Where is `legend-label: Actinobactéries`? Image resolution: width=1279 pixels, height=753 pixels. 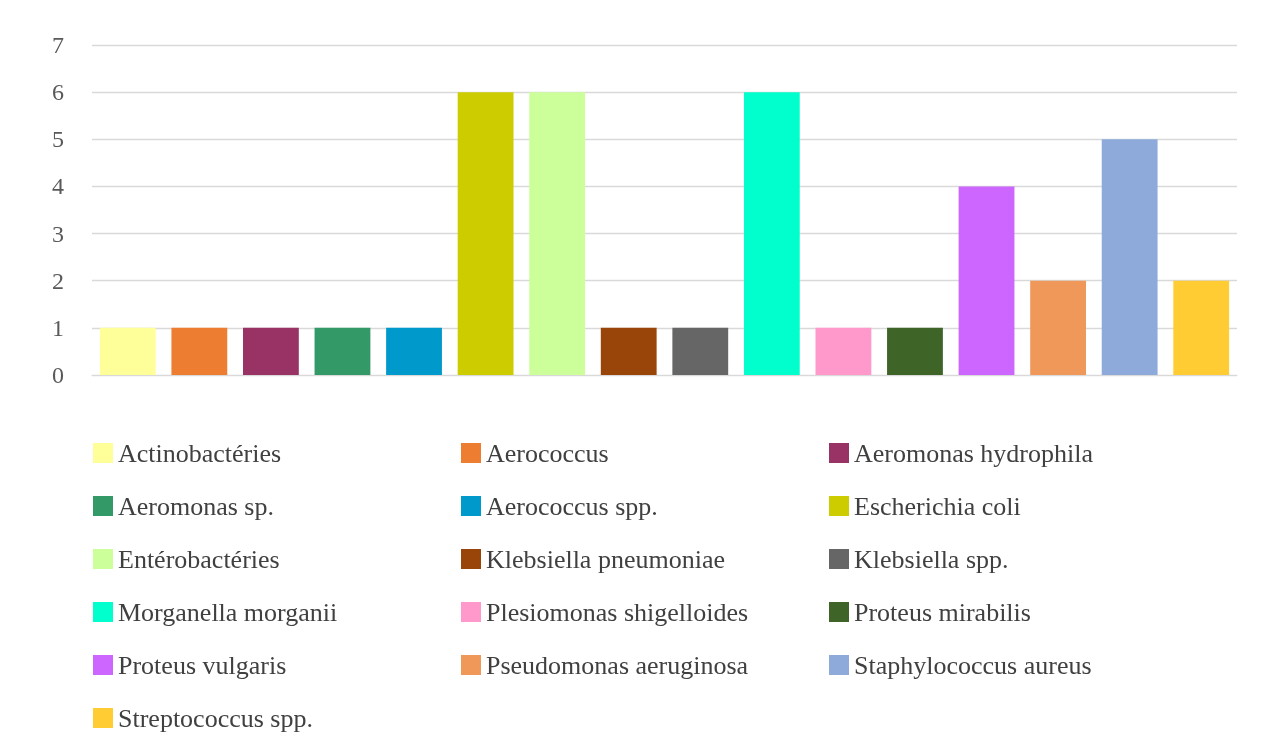
legend-label: Actinobactéries is located at coordinates (200, 453).